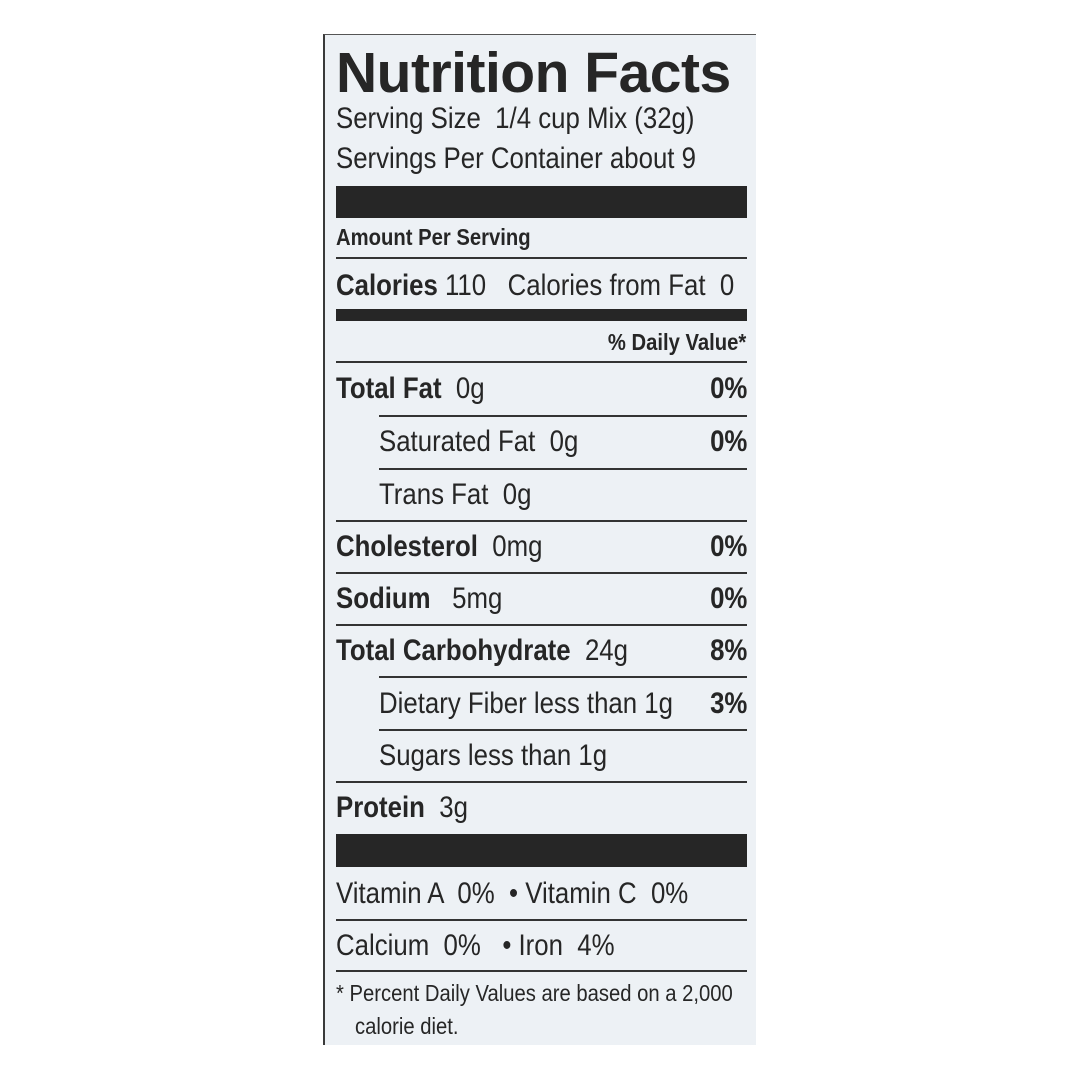  I want to click on nutrient-text: Sodium 5mg, so click(419, 599).